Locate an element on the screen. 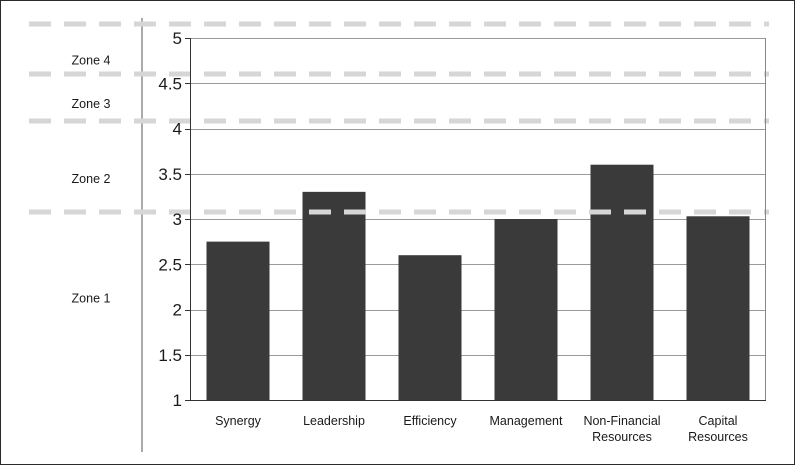  y-tick-label-0: 1 is located at coordinates (177, 400).